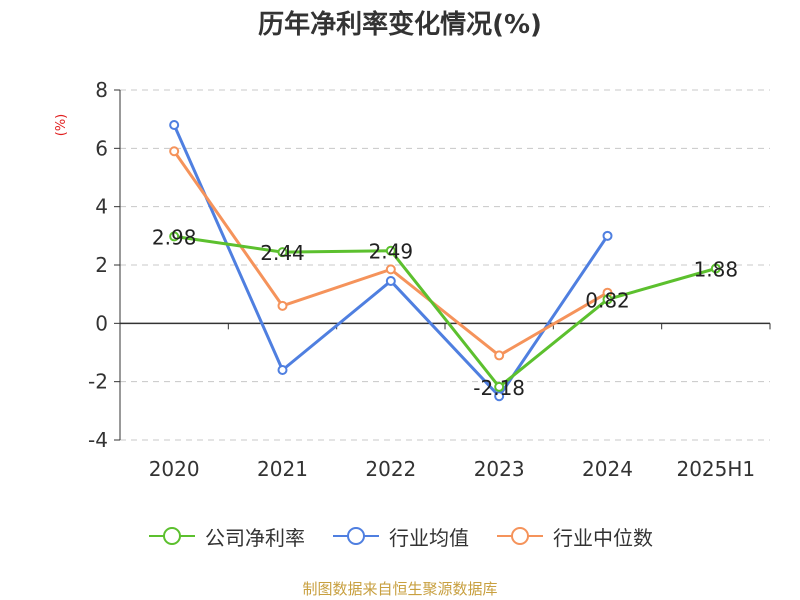 Image resolution: width=800 pixels, height=600 pixels. What do you see at coordinates (715, 469) in the screenshot?
I see `x-tick-label: 2025H1` at bounding box center [715, 469].